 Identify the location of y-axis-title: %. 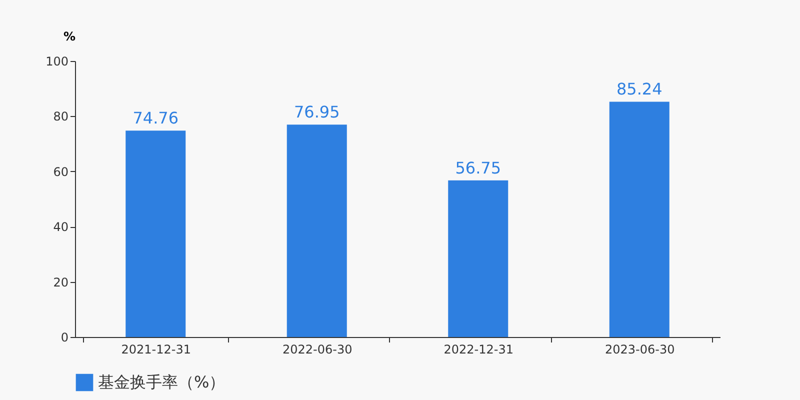
(69, 37).